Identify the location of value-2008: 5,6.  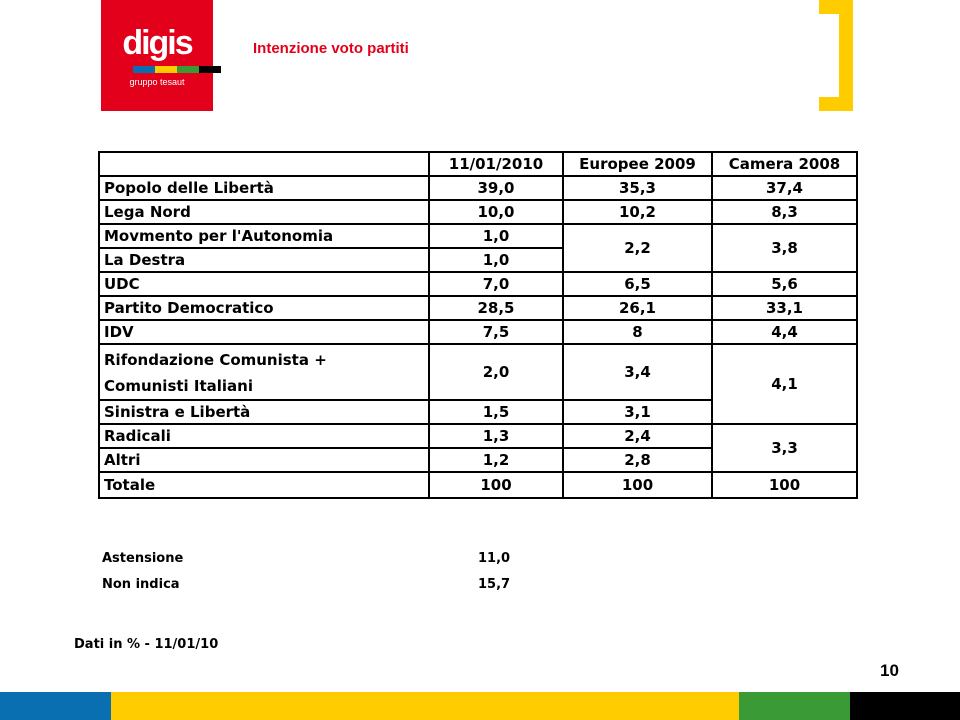
(784, 284).